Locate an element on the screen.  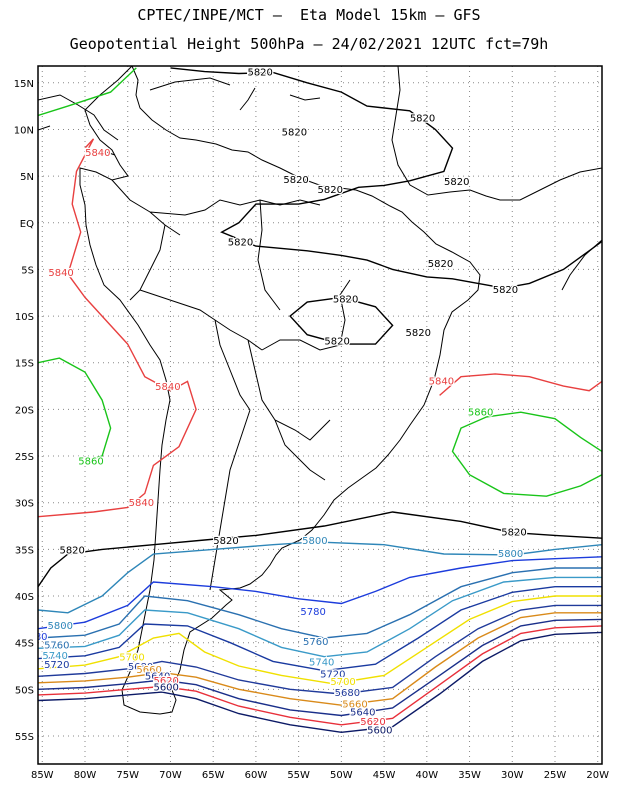
contour-label: 780 is located at coordinates (37, 637).